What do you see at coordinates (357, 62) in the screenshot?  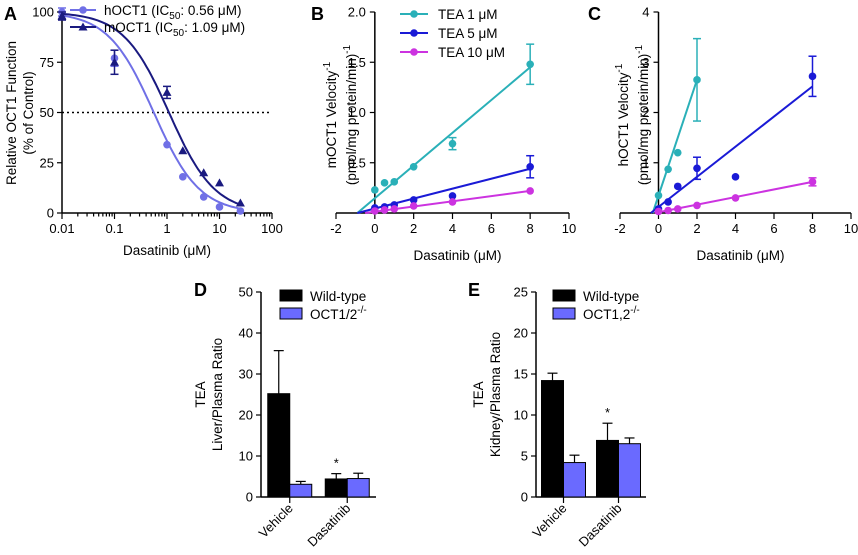 I see `y-tick-label: 1.5` at bounding box center [357, 62].